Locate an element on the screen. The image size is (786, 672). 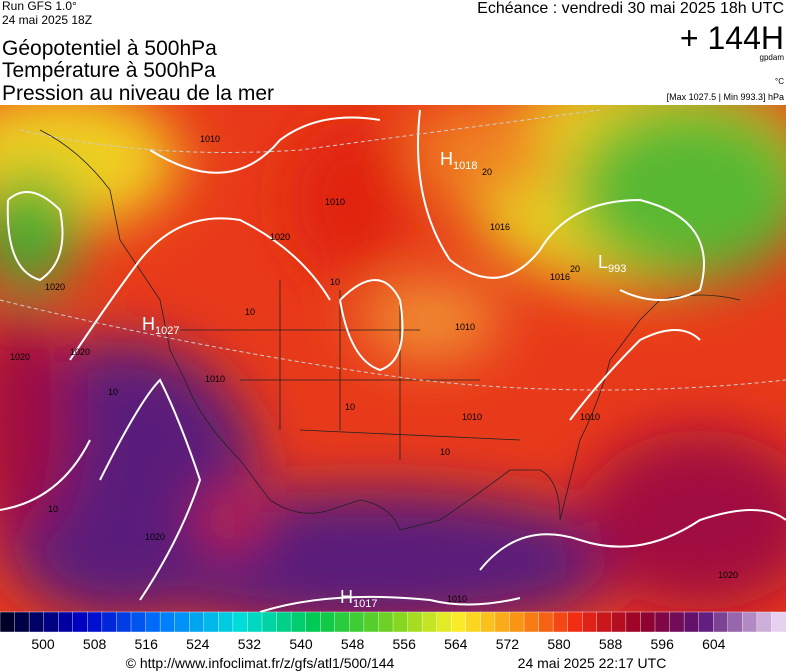
colorbar-label: 532 is located at coordinates (250, 644).